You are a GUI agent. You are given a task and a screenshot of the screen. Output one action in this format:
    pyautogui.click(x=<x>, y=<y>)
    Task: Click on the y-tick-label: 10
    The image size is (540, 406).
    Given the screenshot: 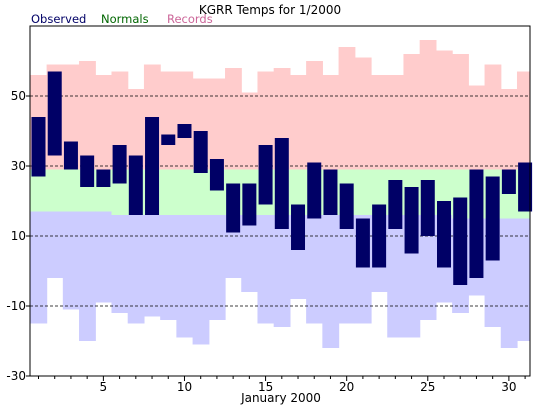 What is the action you would take?
    pyautogui.click(x=18, y=236)
    